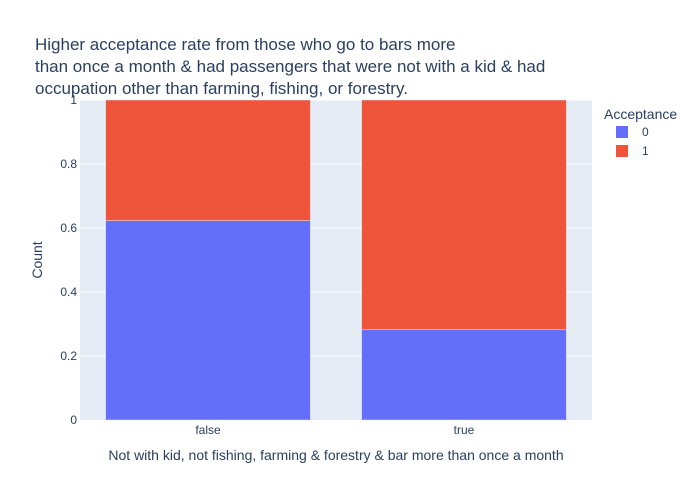 The image size is (700, 500). What do you see at coordinates (73, 100) in the screenshot?
I see `y-tick-label: 1` at bounding box center [73, 100].